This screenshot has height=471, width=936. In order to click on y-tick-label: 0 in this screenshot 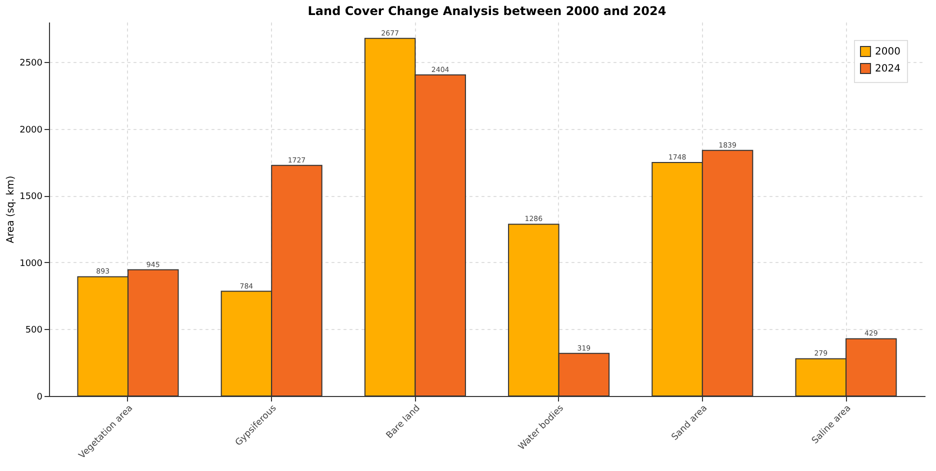, I will do `click(39, 397)`.